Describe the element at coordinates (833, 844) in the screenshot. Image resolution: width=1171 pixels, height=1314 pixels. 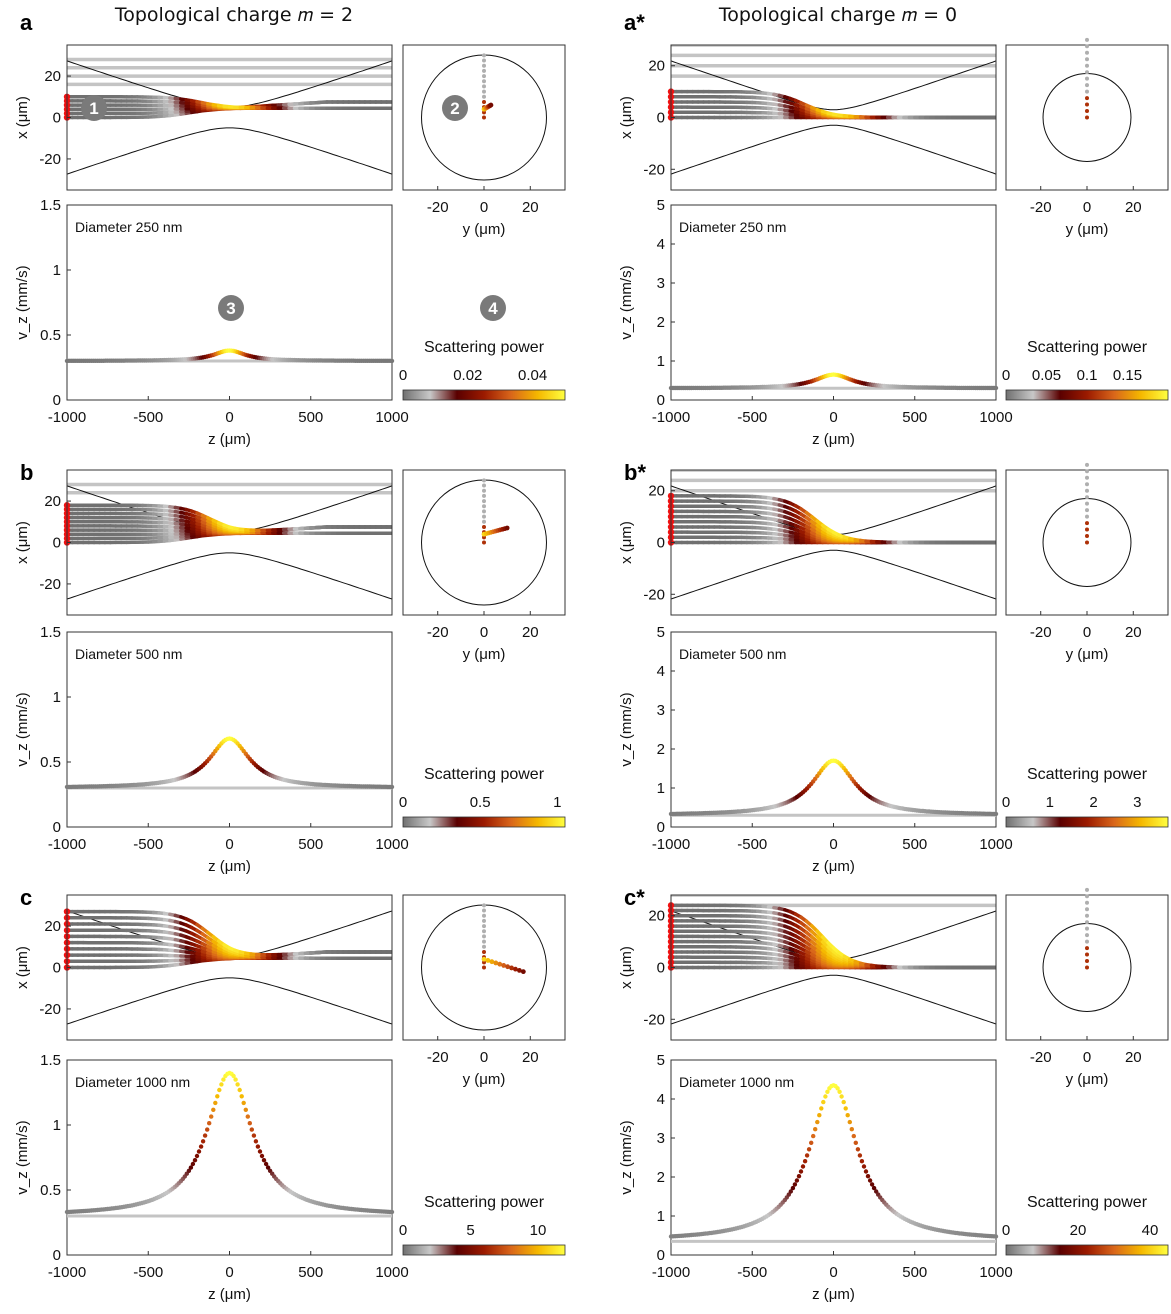
I see `vz-xtick-label: 0` at that location.